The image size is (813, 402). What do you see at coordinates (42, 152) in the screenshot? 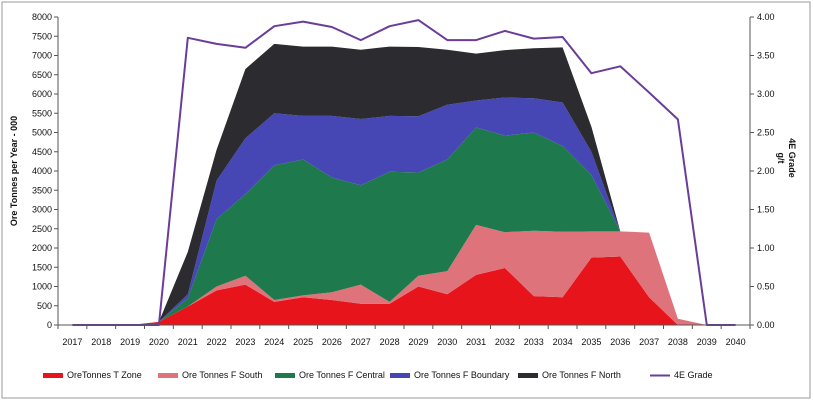
I see `y-tick-label: 4500` at bounding box center [42, 152].